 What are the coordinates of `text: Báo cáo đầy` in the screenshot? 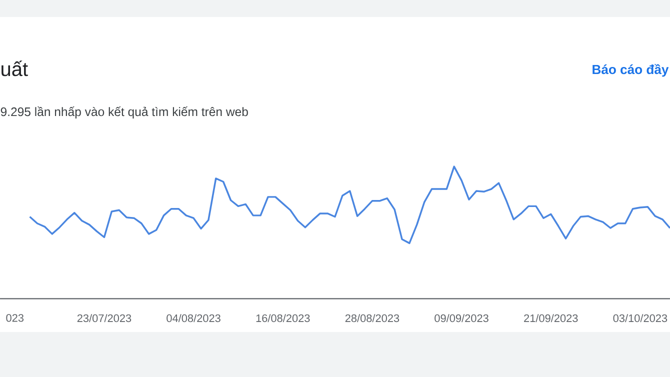 It's located at (630, 70).